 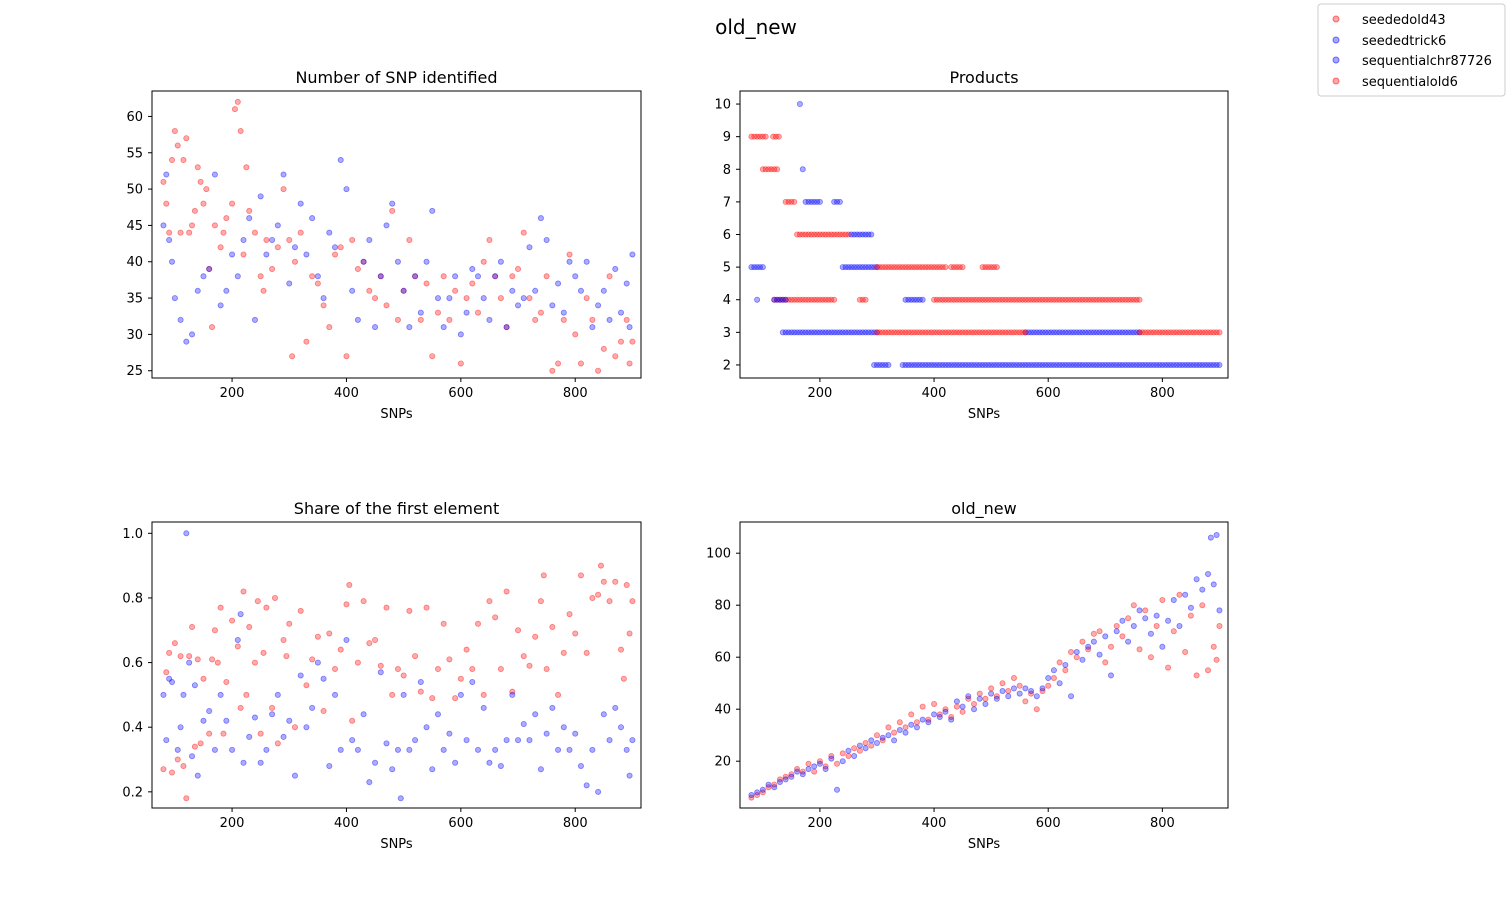 I want to click on y-tick-label: 0.4, so click(x=132, y=728).